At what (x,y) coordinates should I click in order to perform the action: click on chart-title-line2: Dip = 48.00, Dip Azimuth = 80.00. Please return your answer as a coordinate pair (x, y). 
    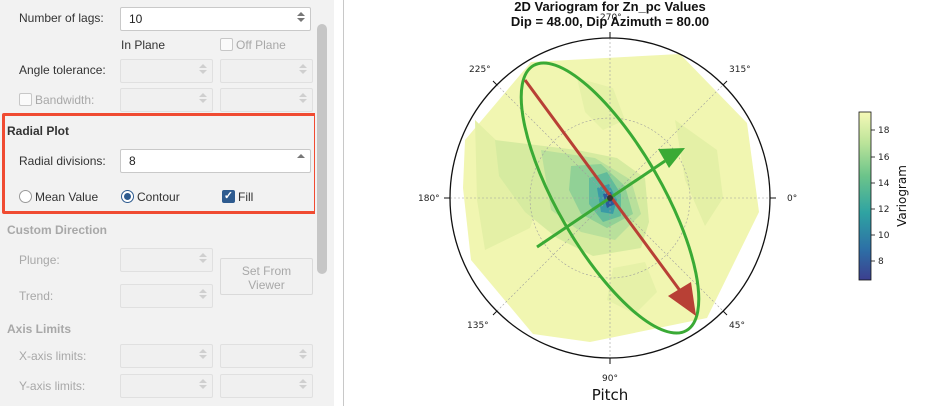
    Looking at the image, I should click on (610, 21).